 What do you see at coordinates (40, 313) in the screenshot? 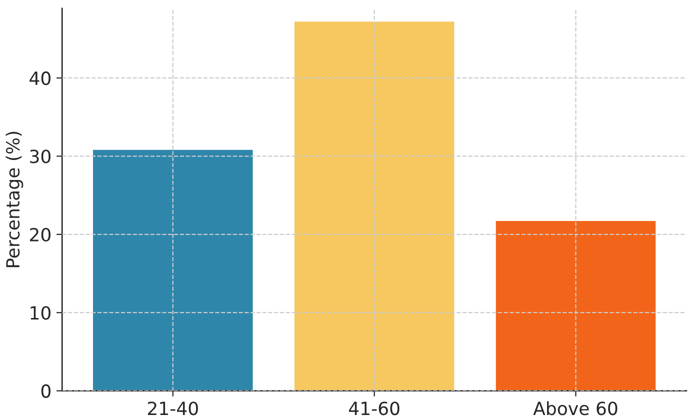
I see `y-tick-label: 10` at bounding box center [40, 313].